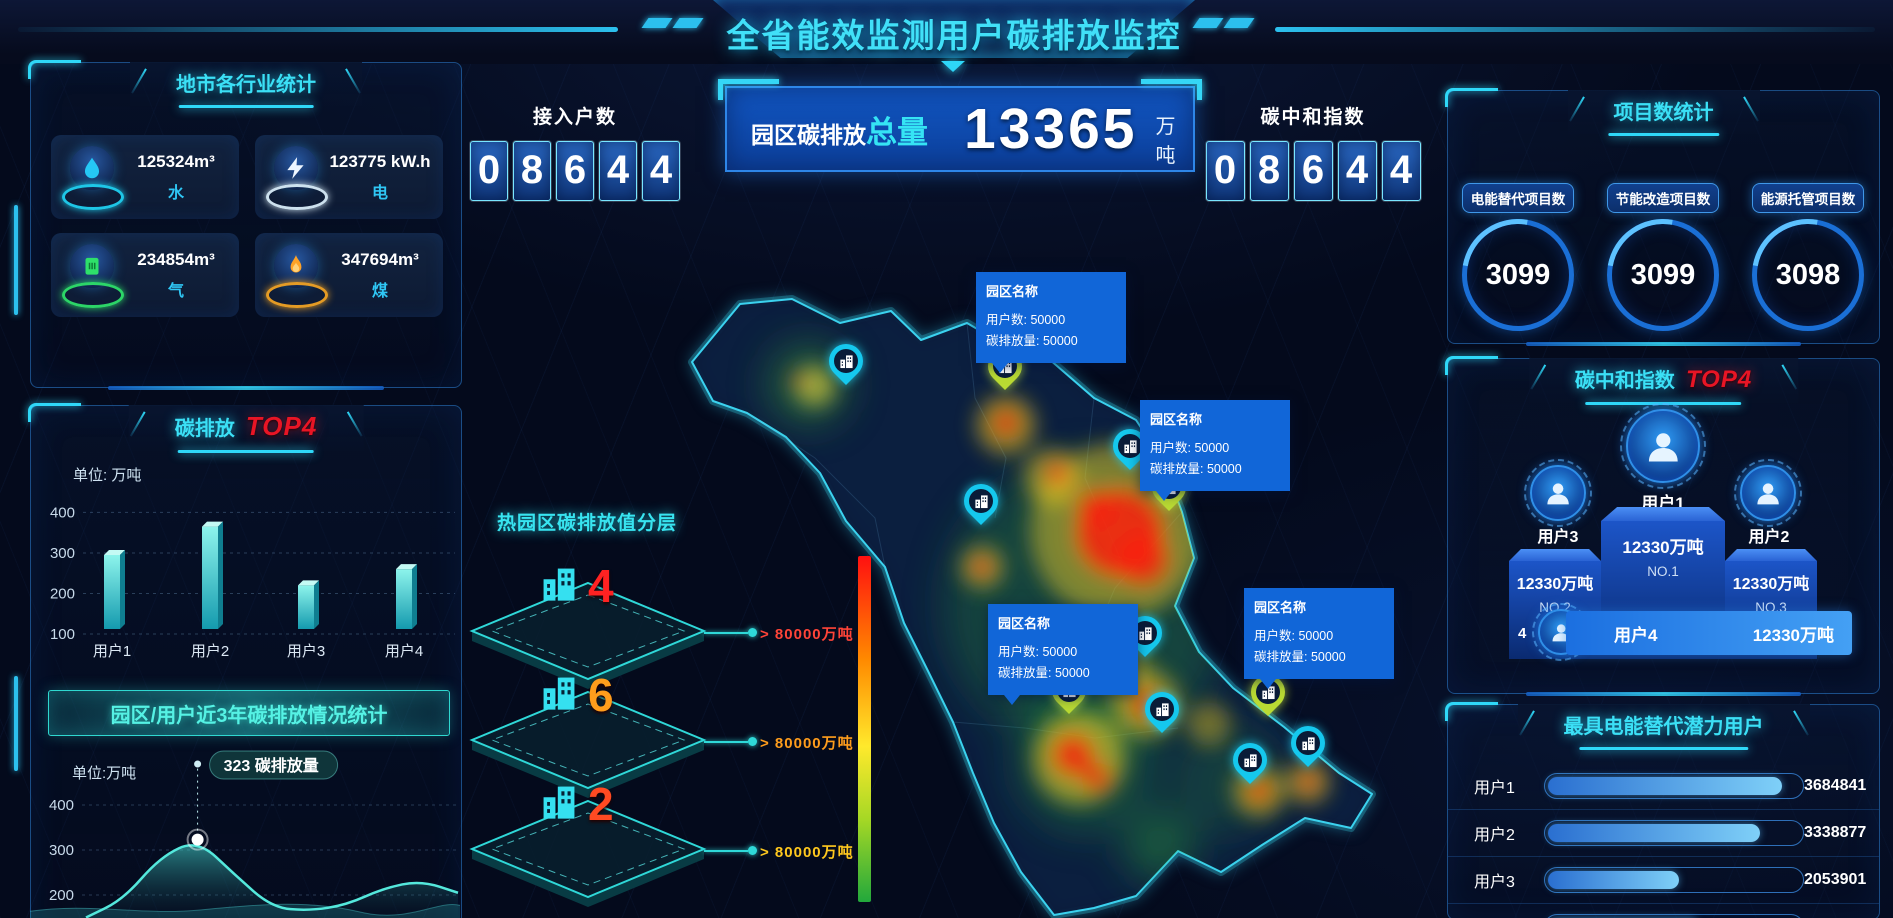  What do you see at coordinates (1663, 571) in the screenshot?
I see `rank1-rank: NO.1` at bounding box center [1663, 571].